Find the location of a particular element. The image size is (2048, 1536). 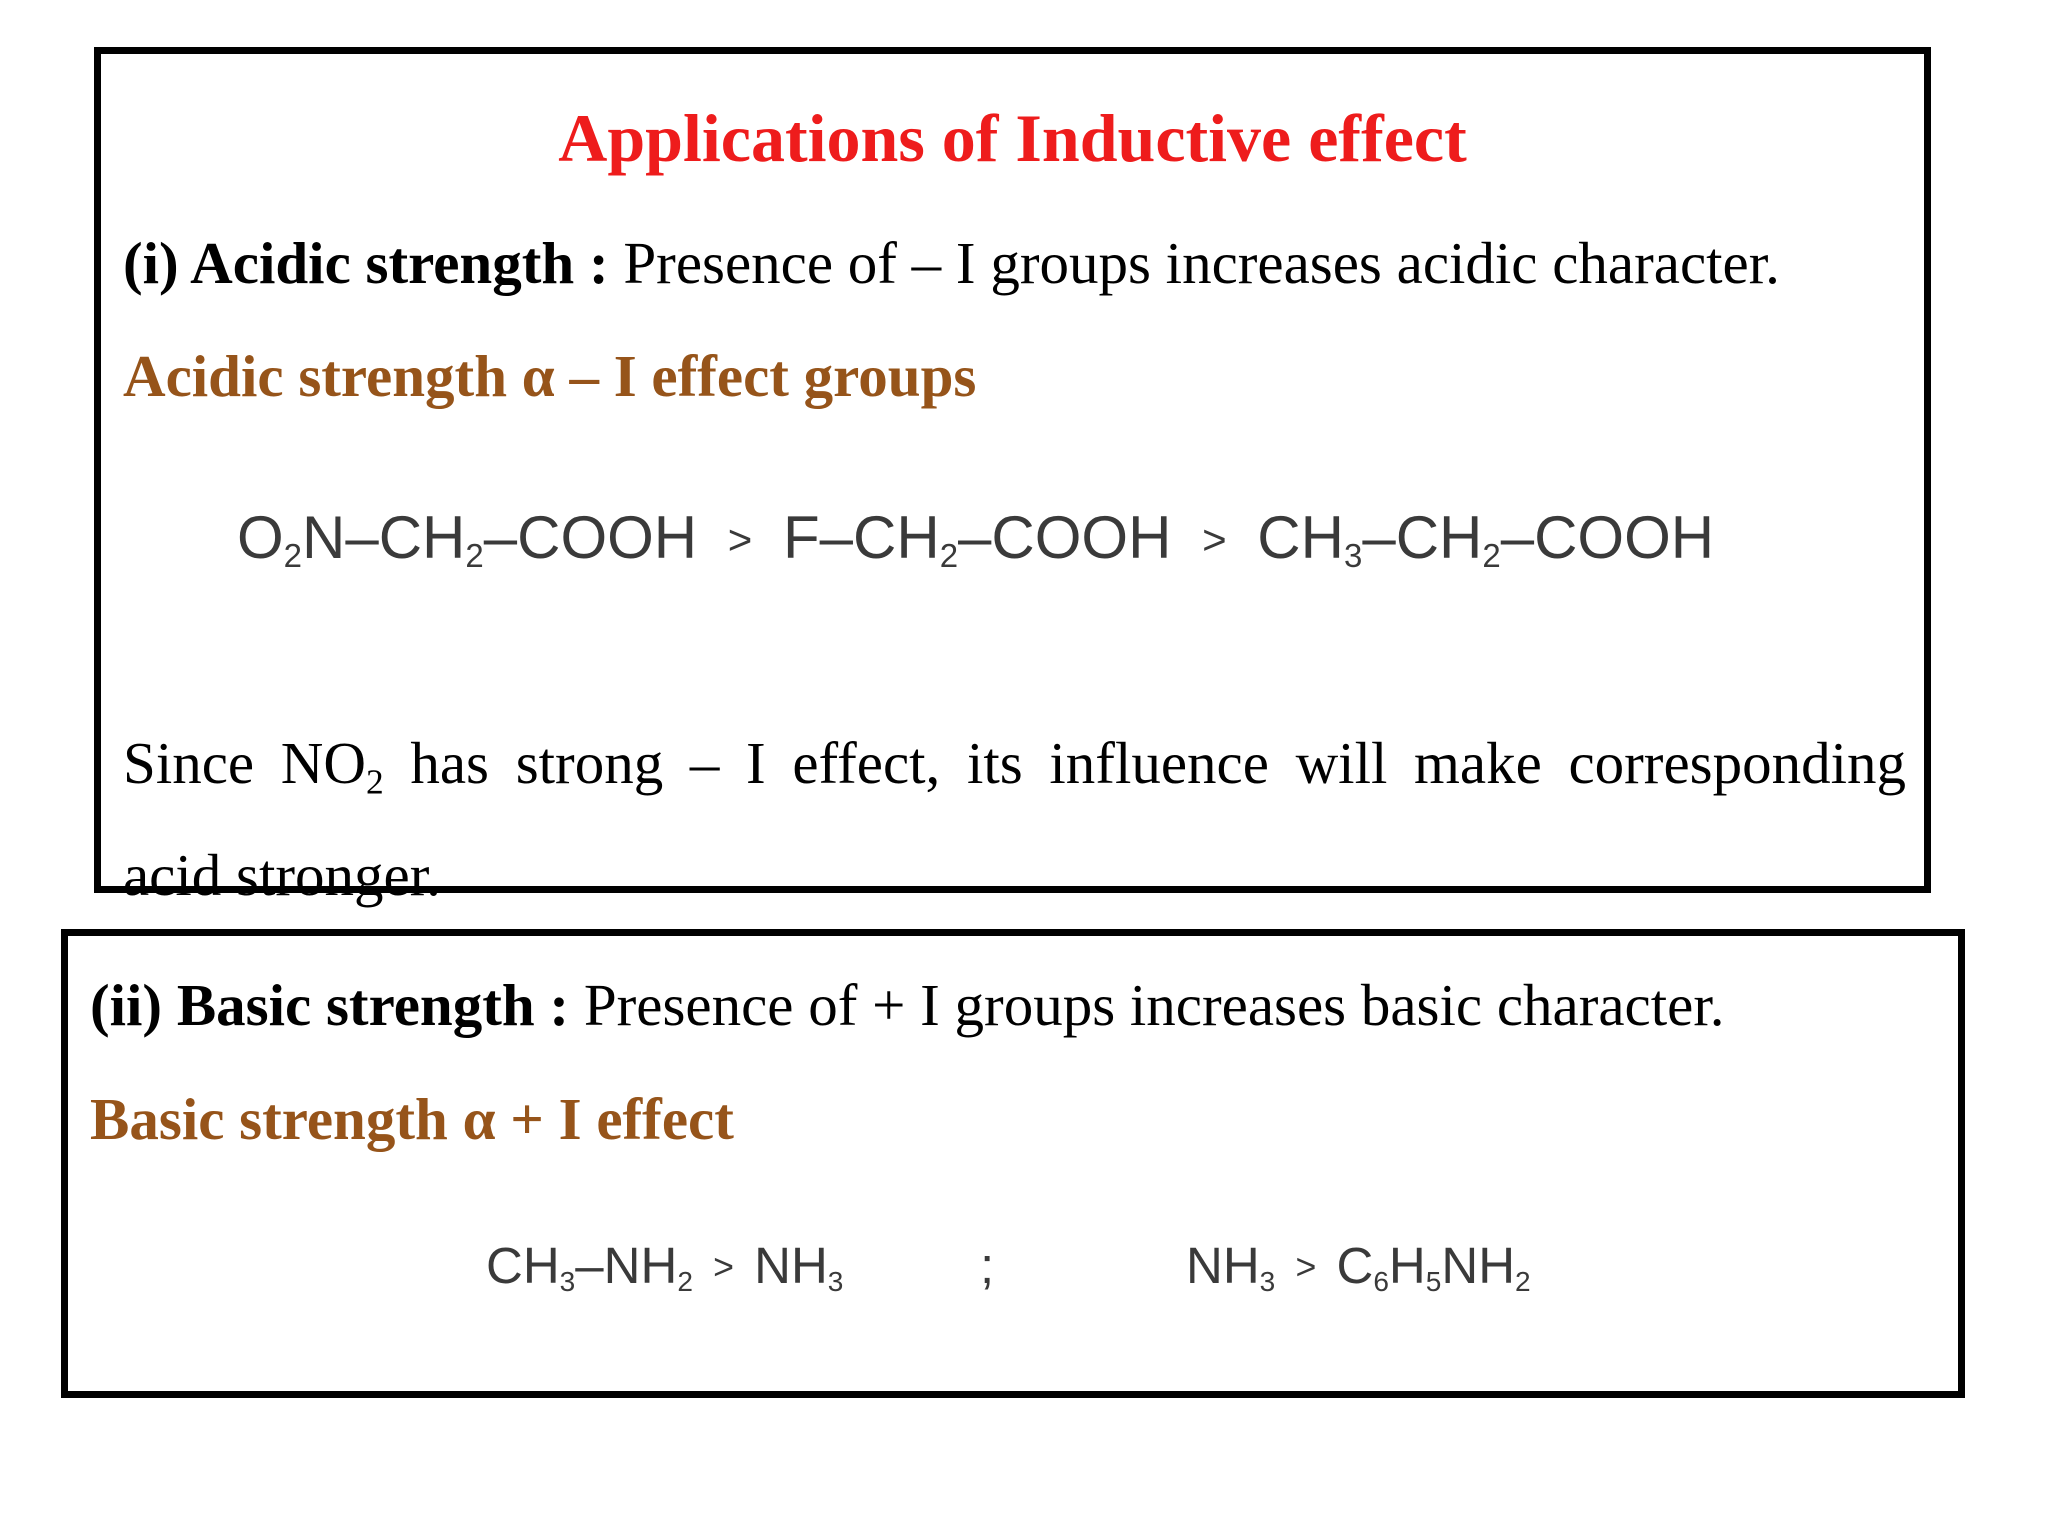

basic-strength-proportionality: Basic strength α + I effect is located at coordinates (412, 1119).